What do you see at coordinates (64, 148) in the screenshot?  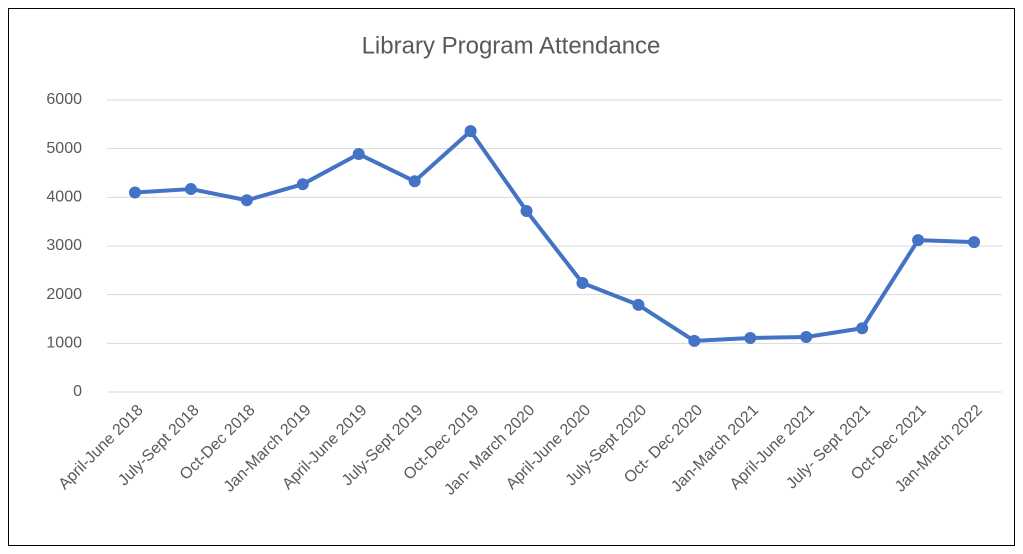 I see `y-tick-label: 5000` at bounding box center [64, 148].